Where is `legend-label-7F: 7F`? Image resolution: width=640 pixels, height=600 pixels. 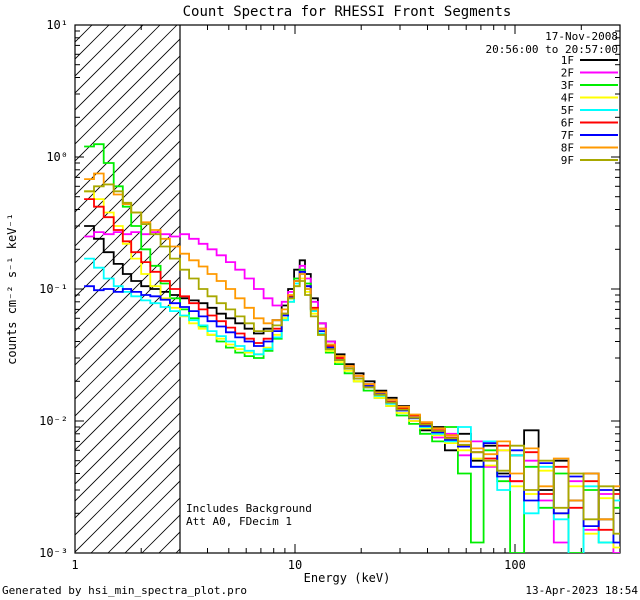
legend-label-7F: 7F is located at coordinates (567, 135).